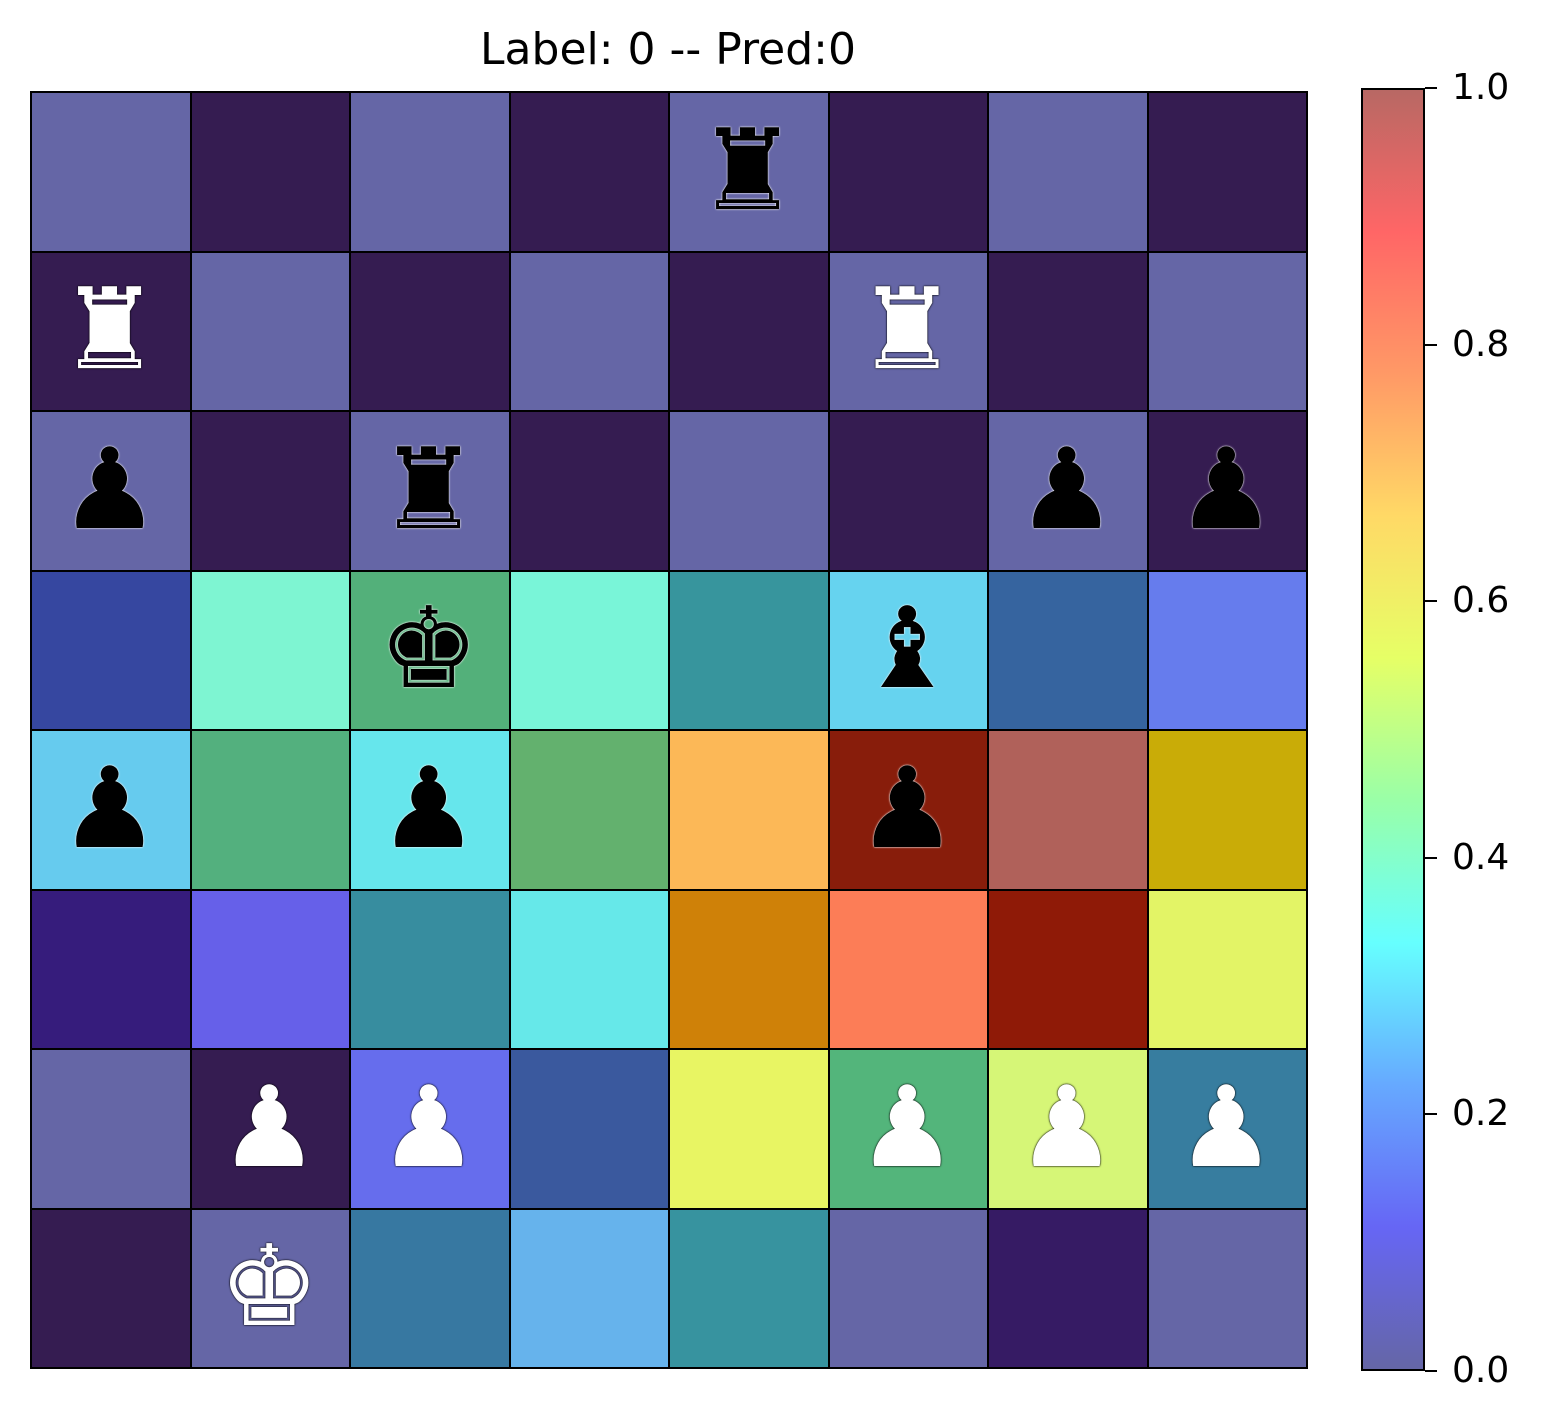  I want to click on colorbar-tick-label: 0.4, so click(1481, 857).